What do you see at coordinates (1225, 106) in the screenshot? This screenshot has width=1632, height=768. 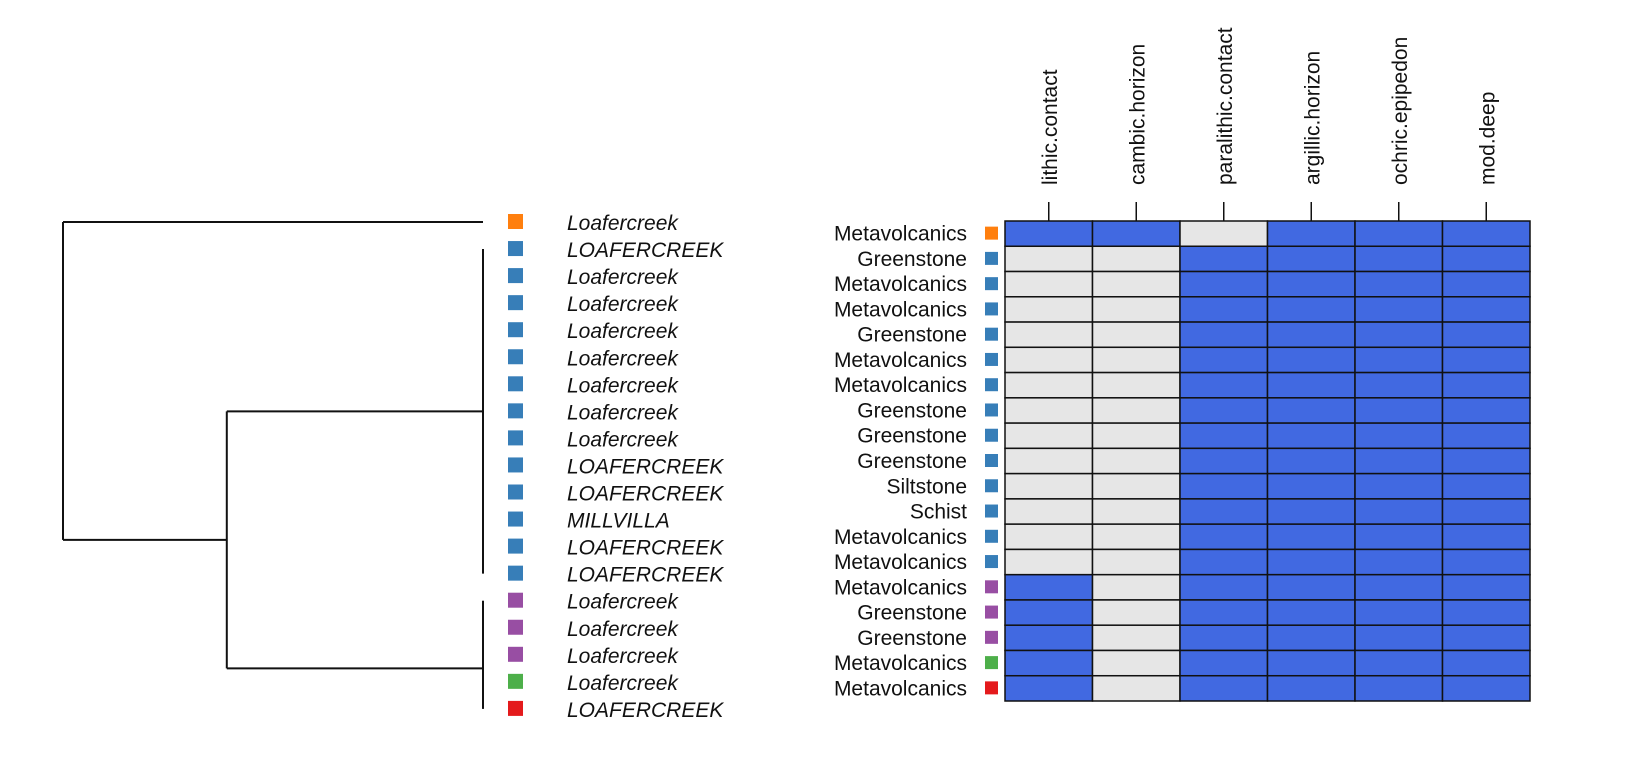 I see `column-label: paralithic.contact` at bounding box center [1225, 106].